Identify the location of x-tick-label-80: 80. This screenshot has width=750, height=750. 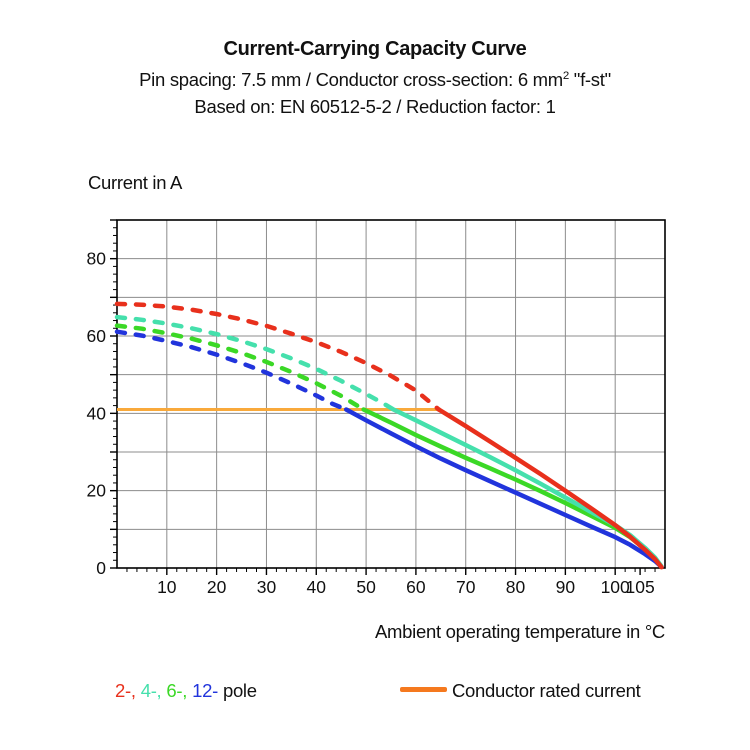
(516, 587).